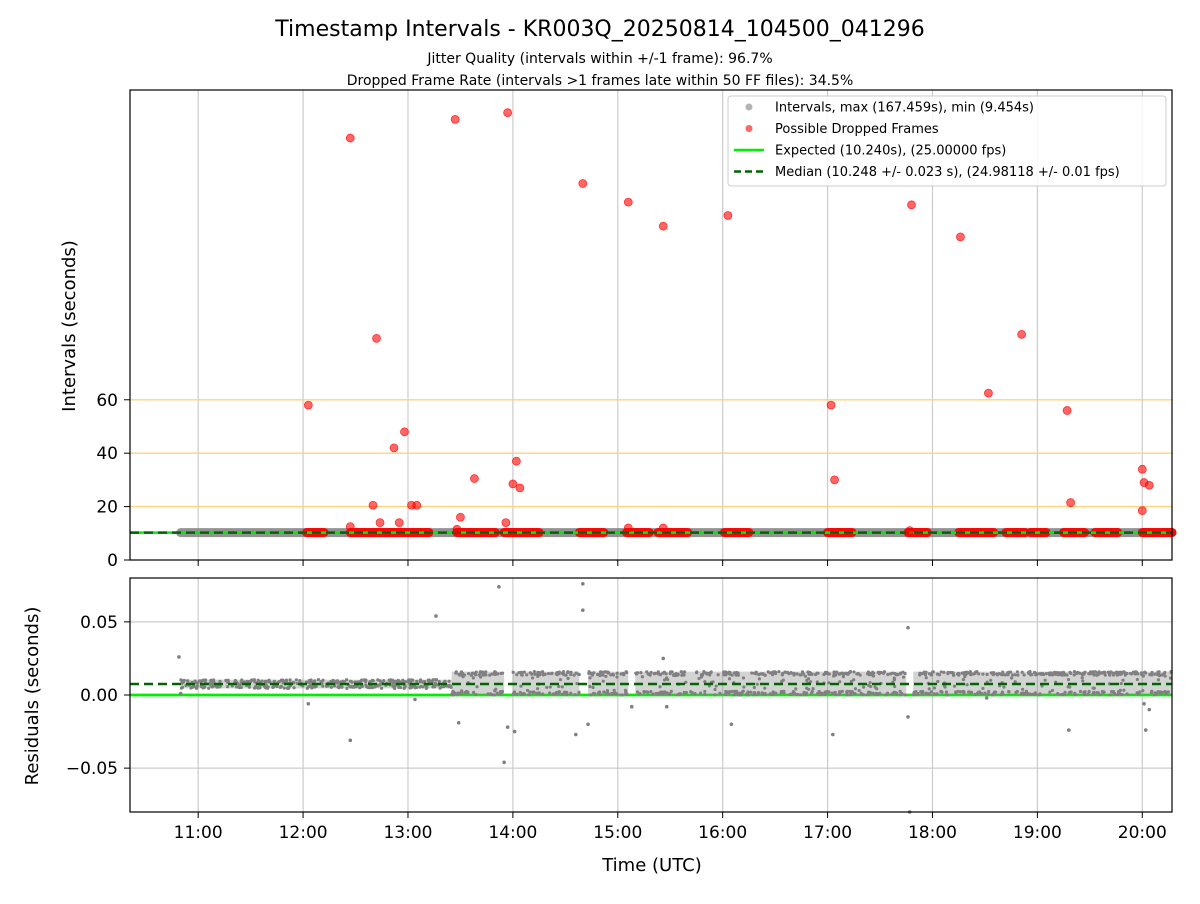 Image resolution: width=1200 pixels, height=904 pixels. I want to click on dropped-frame-point, so click(474, 478).